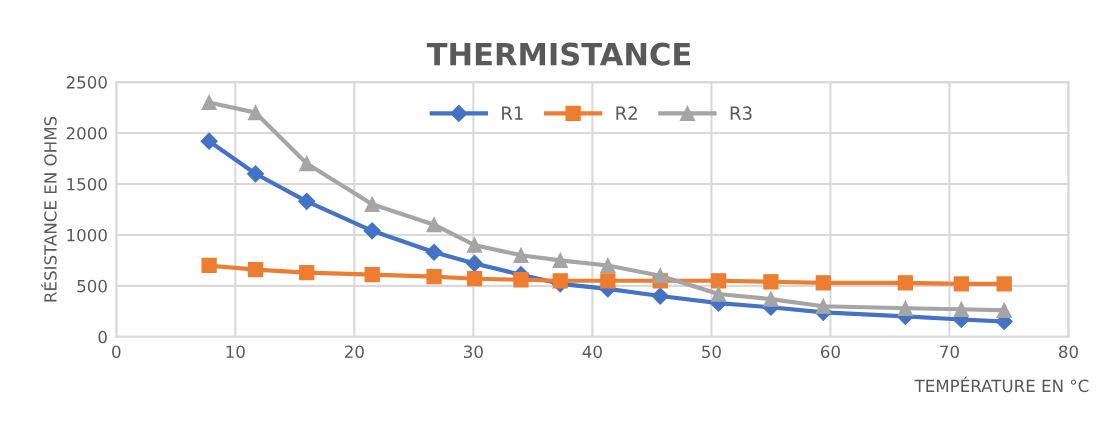  I want to click on x-tick-label: 50, so click(711, 352).